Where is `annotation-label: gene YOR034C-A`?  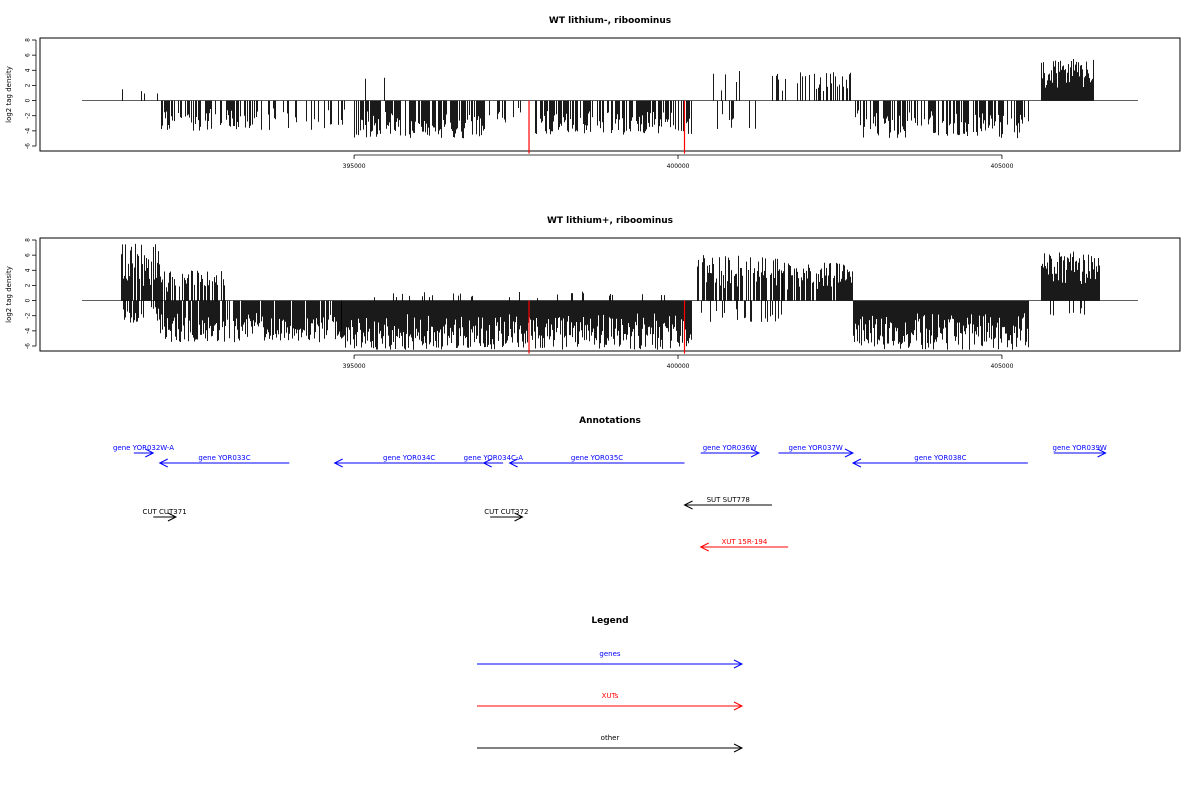 annotation-label: gene YOR034C-A is located at coordinates (494, 458).